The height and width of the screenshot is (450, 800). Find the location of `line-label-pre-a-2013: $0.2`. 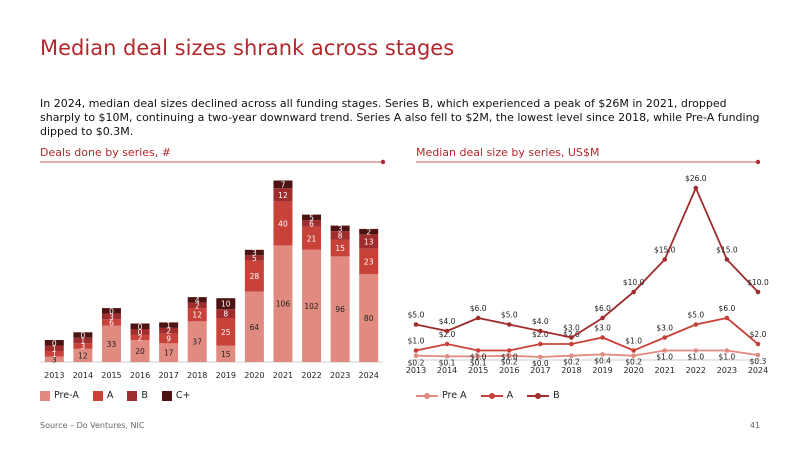

line-label-pre-a-2013: $0.2 is located at coordinates (416, 363).